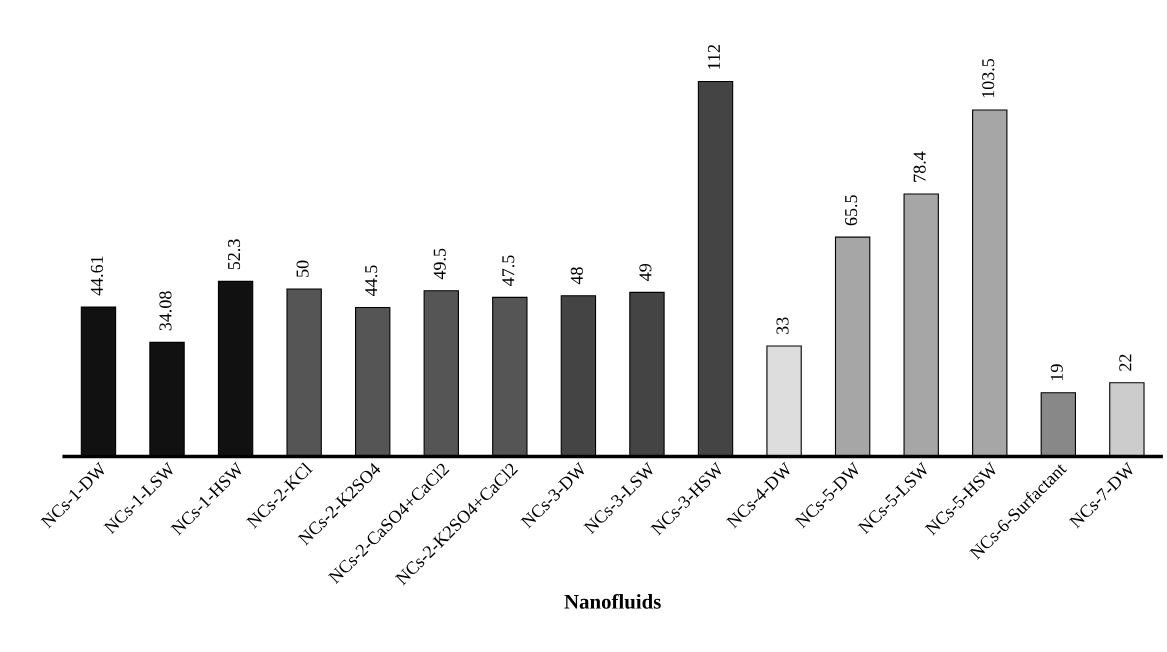 This screenshot has width=1167, height=652. I want to click on data-label: 19, so click(1056, 372).